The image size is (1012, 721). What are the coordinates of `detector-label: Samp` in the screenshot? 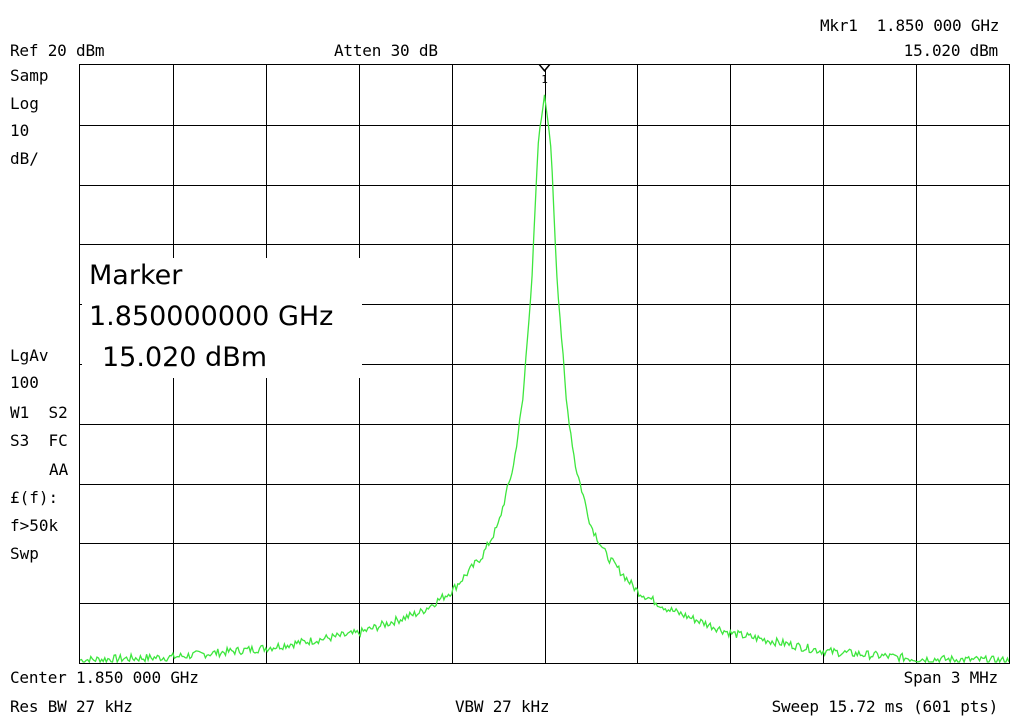 It's located at (29, 75).